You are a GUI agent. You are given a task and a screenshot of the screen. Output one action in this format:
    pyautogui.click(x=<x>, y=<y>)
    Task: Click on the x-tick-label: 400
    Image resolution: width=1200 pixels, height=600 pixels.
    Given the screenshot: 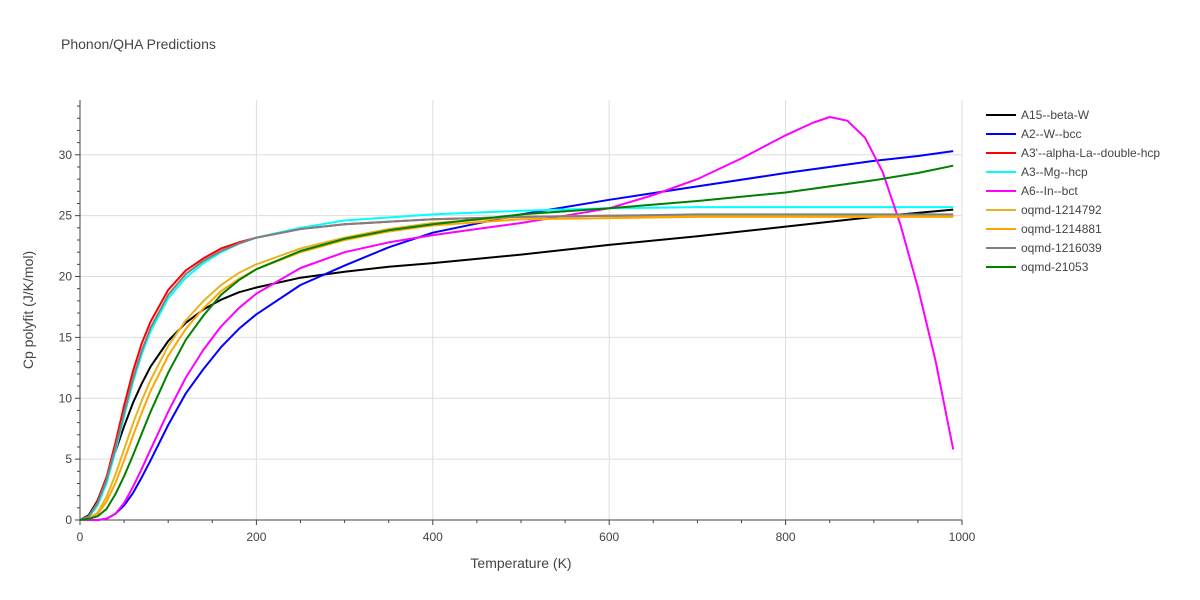 What is the action you would take?
    pyautogui.click(x=433, y=537)
    